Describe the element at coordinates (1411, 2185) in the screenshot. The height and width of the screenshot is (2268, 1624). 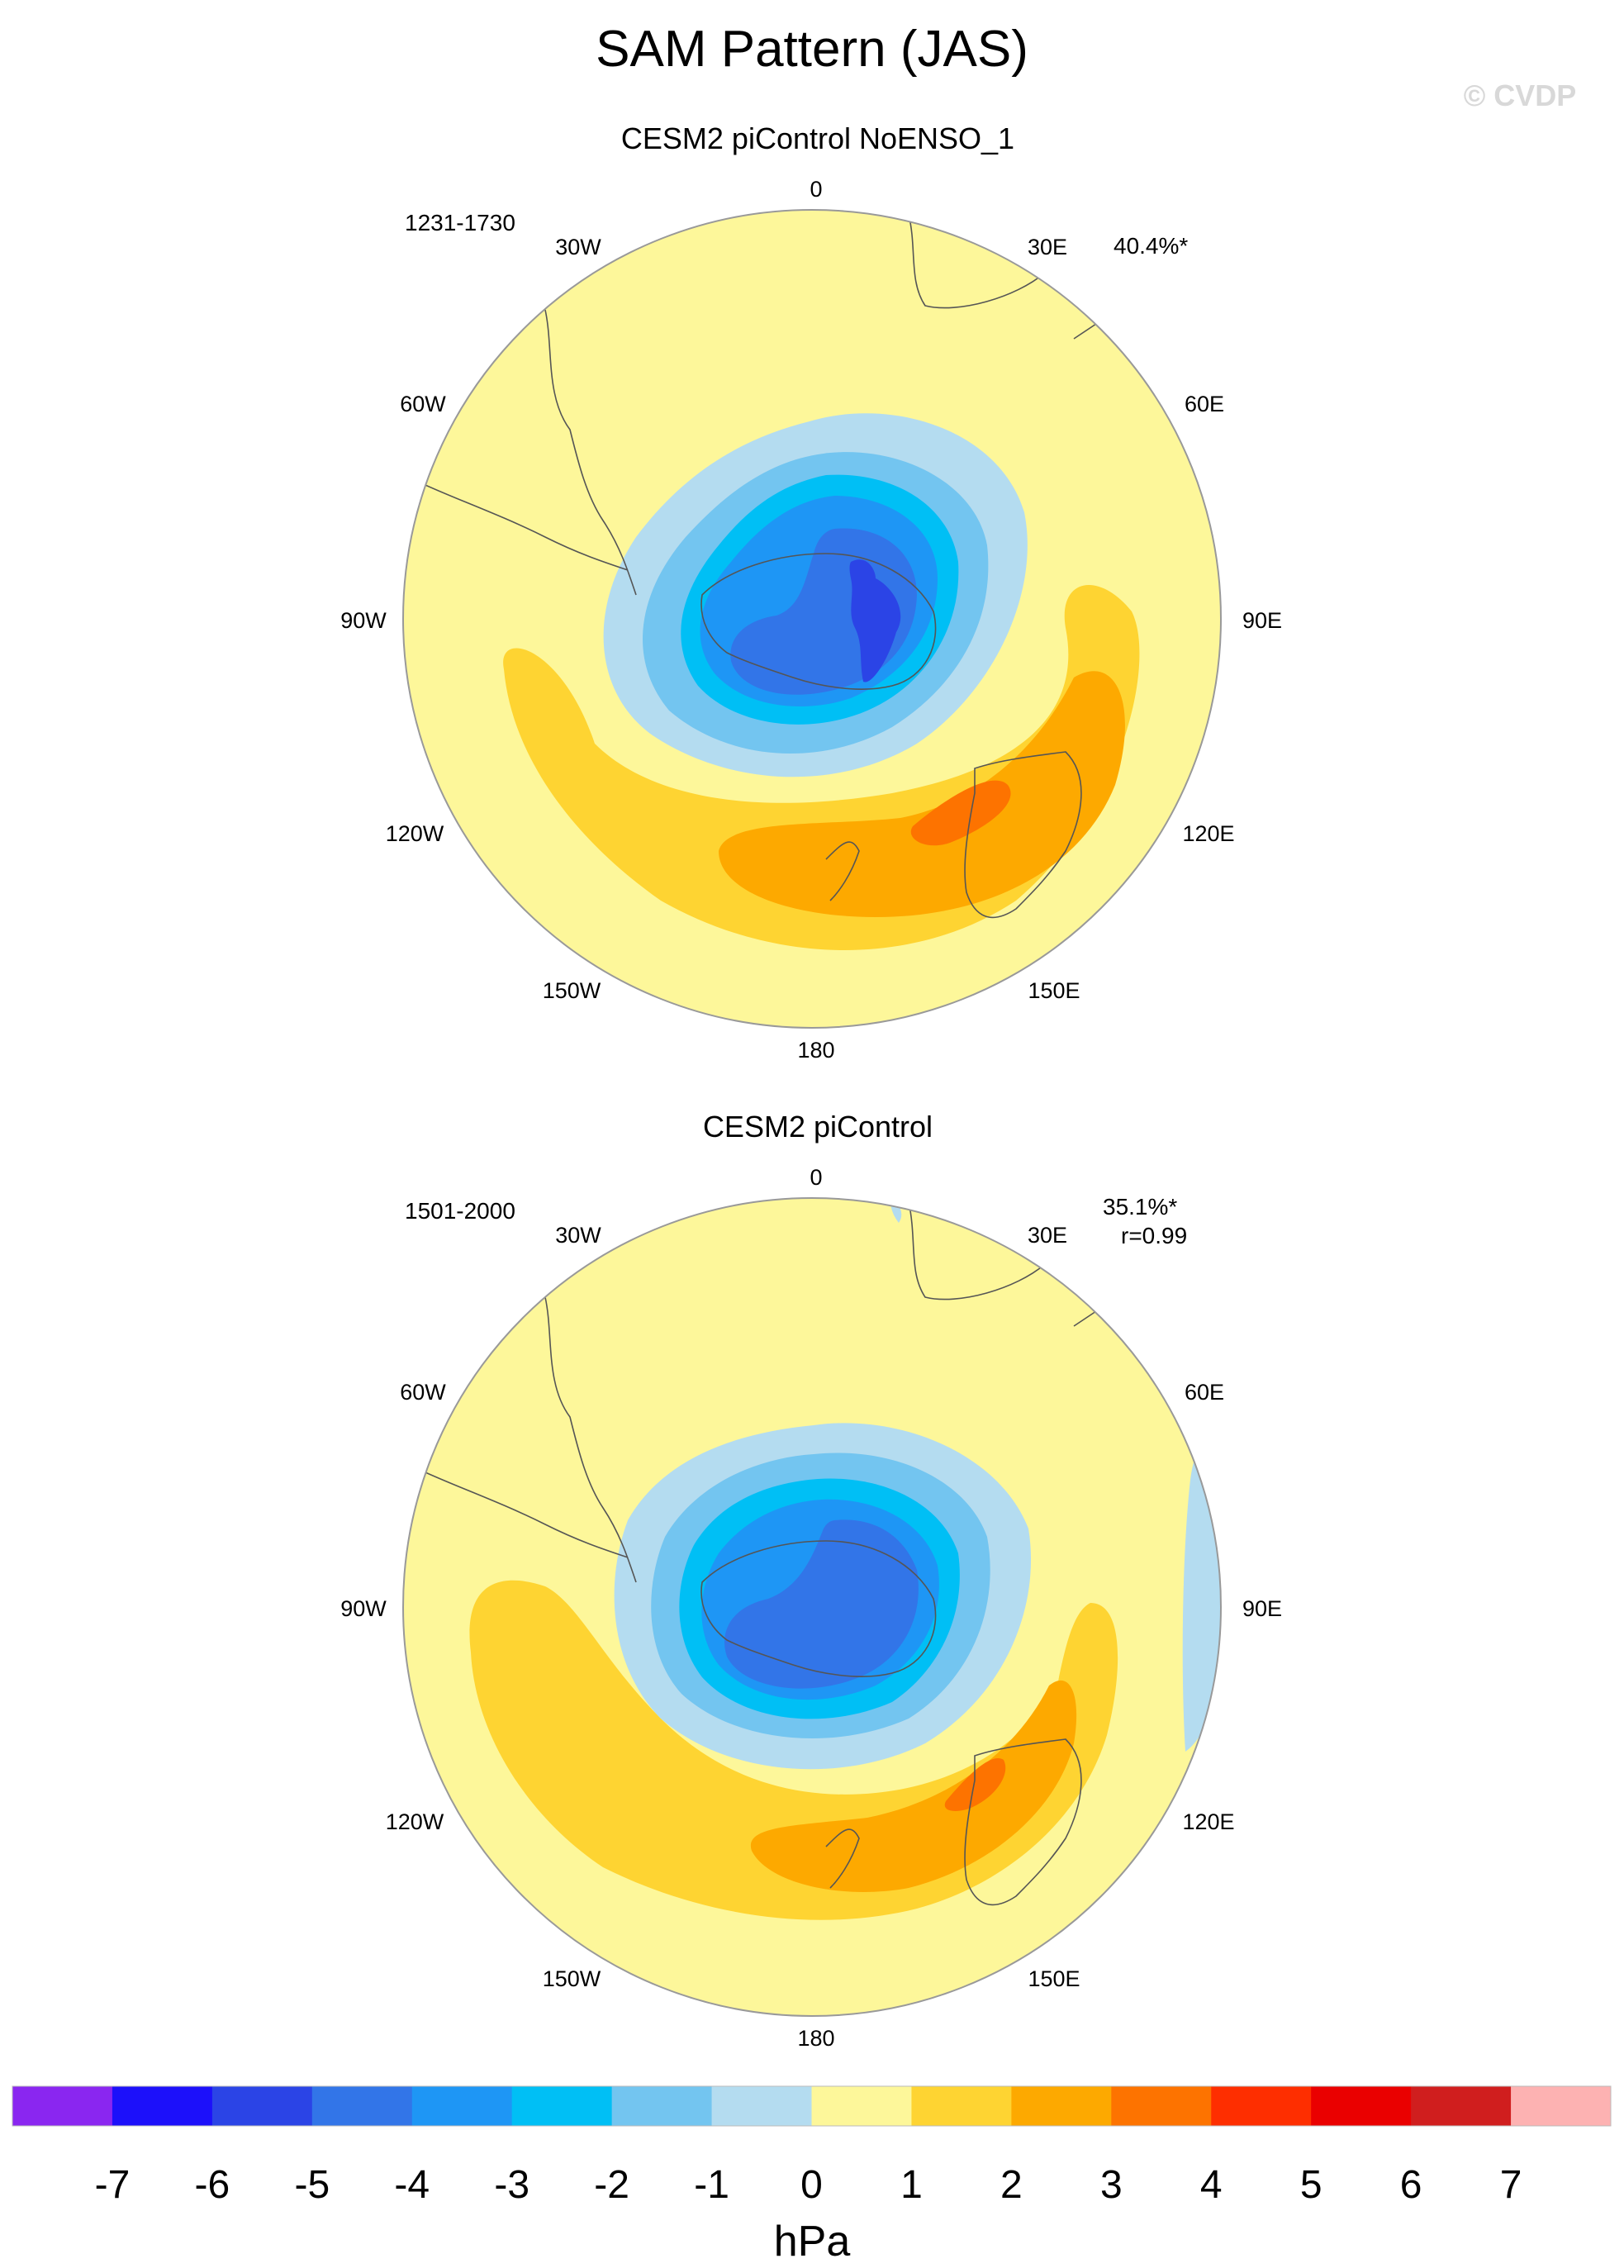
I see `colorbar-tick-label: 6` at that location.